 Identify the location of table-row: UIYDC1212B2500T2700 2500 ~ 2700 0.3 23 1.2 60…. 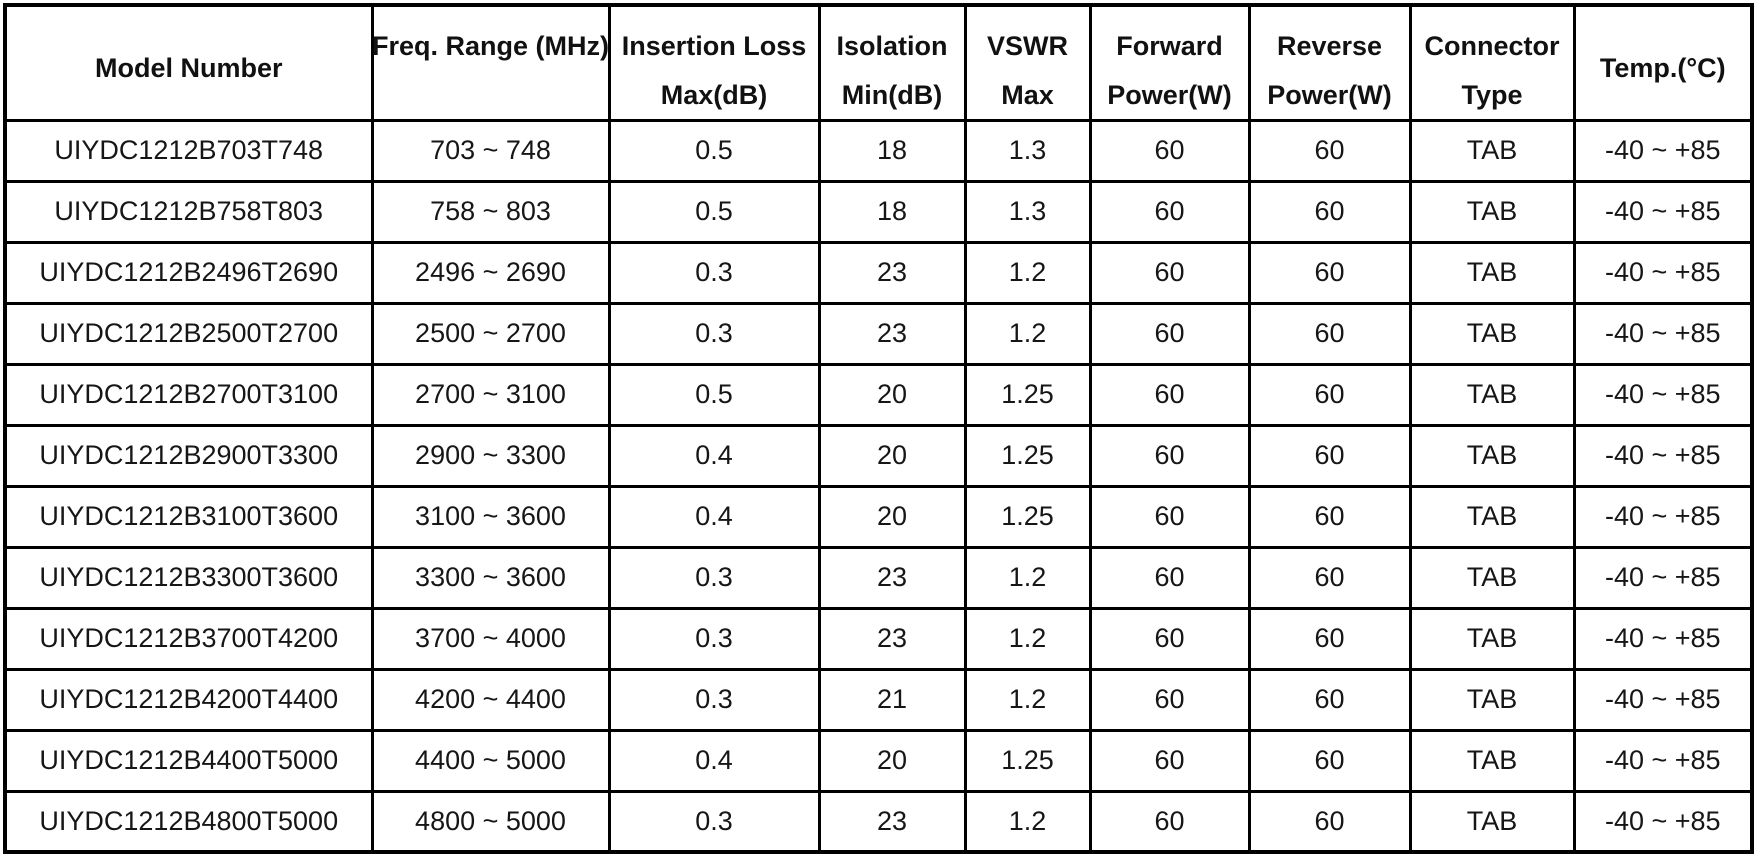
(878, 333).